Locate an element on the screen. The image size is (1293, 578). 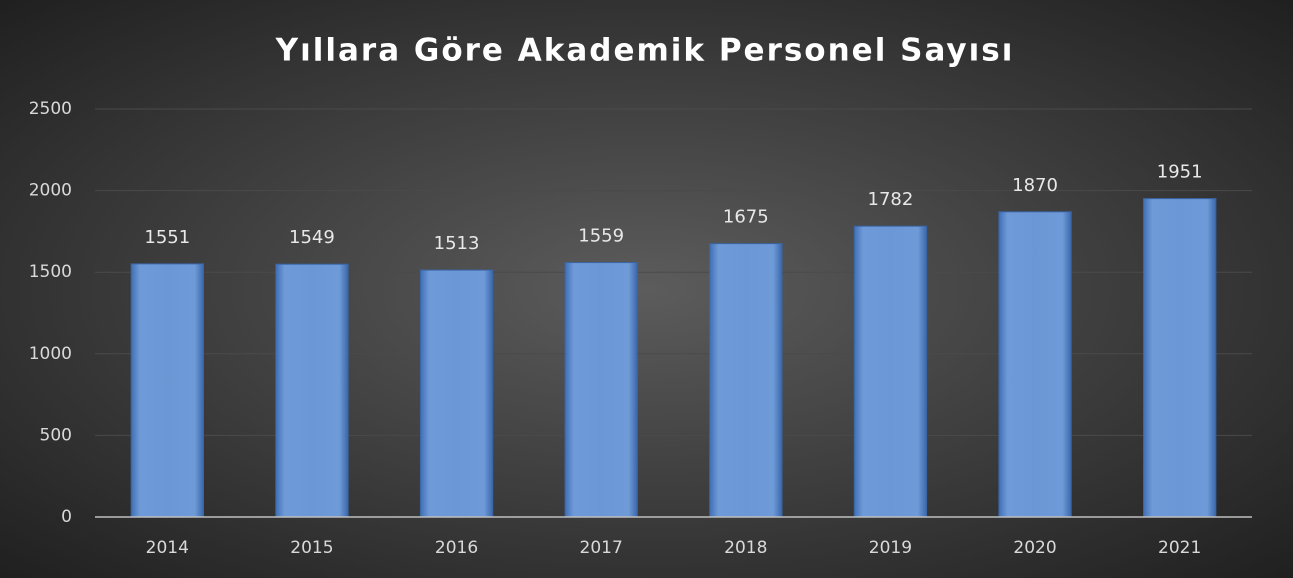
data-label: 1870 is located at coordinates (1035, 185).